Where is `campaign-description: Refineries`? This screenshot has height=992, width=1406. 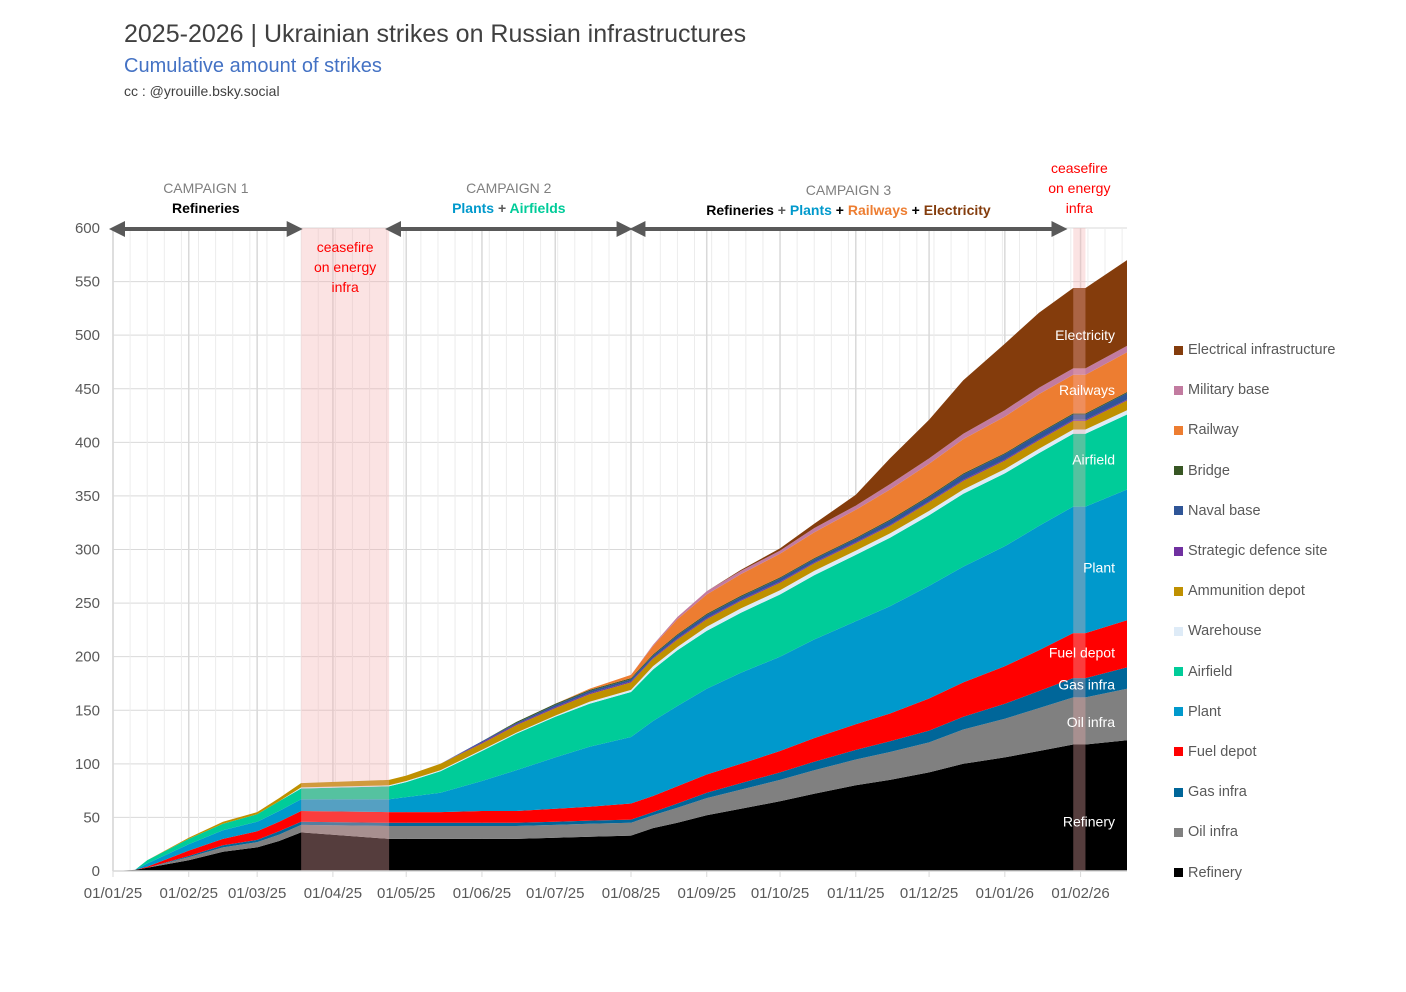 campaign-description: Refineries is located at coordinates (206, 208).